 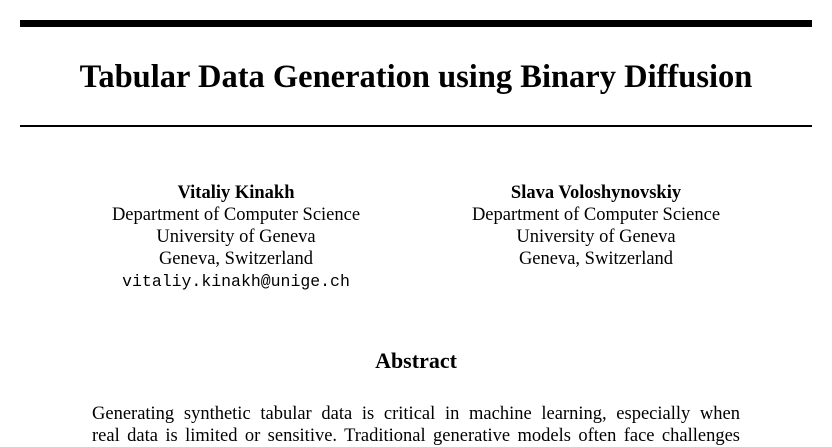 I want to click on title-top-rule, so click(x=416, y=23).